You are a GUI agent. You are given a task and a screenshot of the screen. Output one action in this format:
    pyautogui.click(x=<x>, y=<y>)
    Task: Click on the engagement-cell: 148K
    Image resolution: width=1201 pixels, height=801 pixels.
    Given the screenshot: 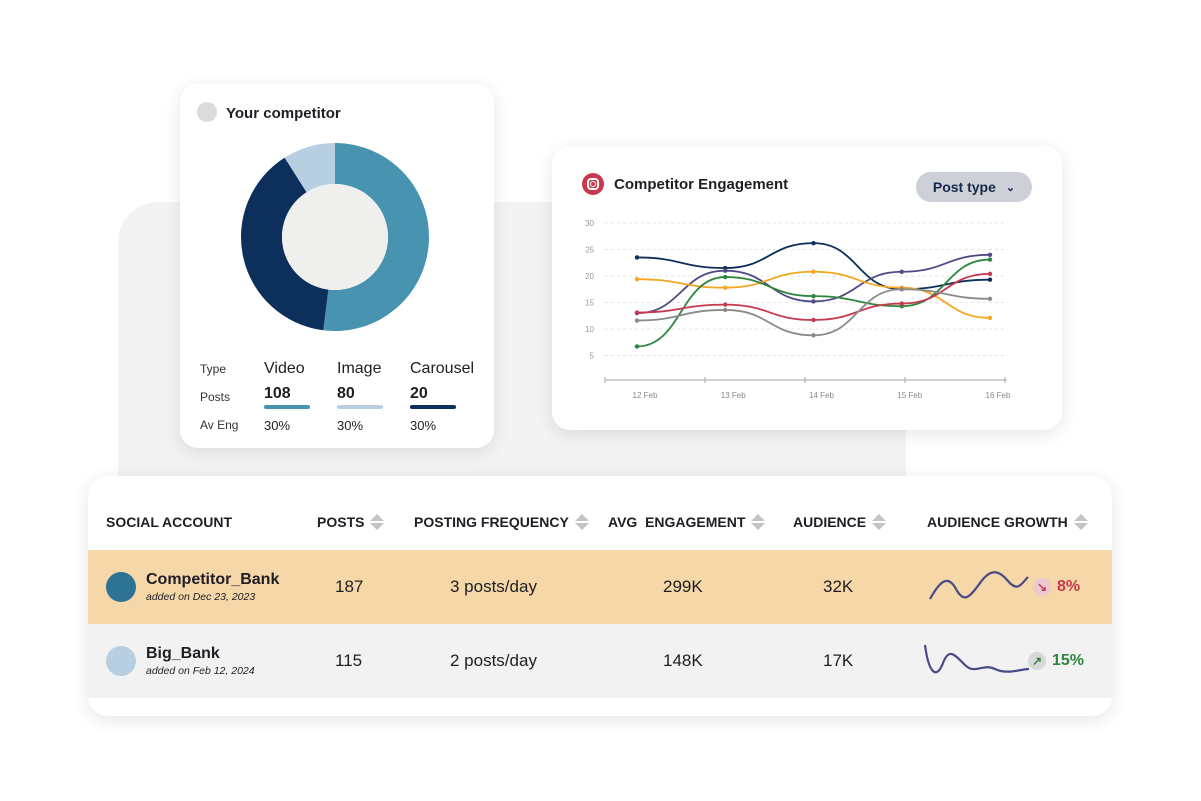 What is the action you would take?
    pyautogui.click(x=683, y=660)
    